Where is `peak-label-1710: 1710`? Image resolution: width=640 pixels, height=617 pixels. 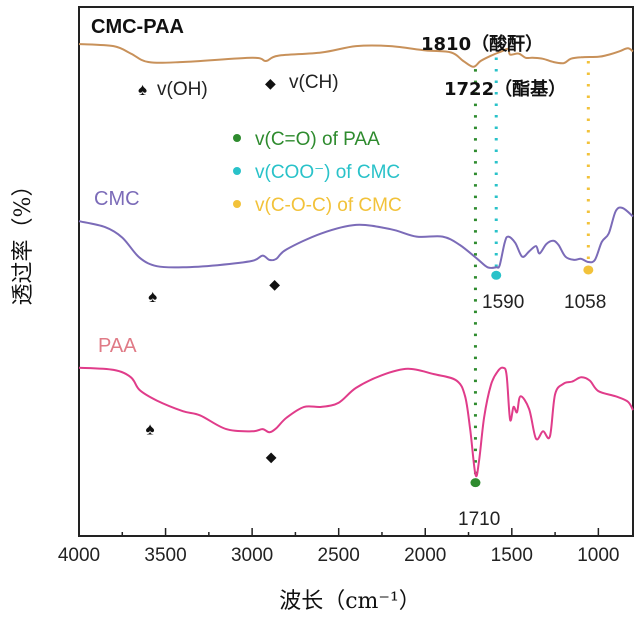 peak-label-1710: 1710 is located at coordinates (479, 519).